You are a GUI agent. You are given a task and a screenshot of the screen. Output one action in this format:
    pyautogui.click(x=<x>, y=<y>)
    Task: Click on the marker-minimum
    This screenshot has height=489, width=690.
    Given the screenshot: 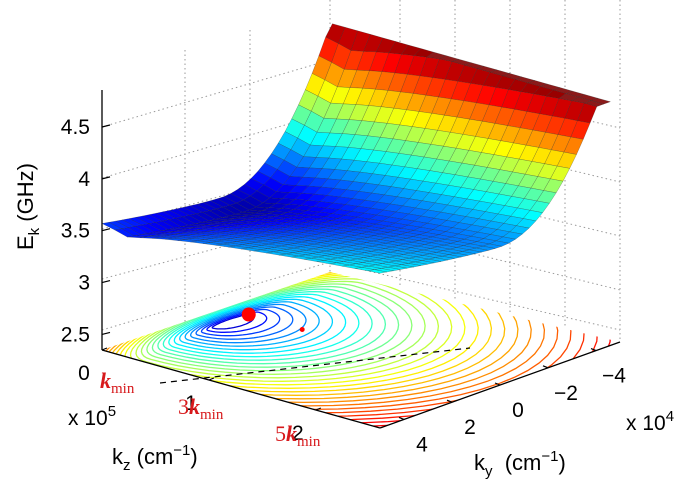 What is the action you would take?
    pyautogui.click(x=248, y=314)
    